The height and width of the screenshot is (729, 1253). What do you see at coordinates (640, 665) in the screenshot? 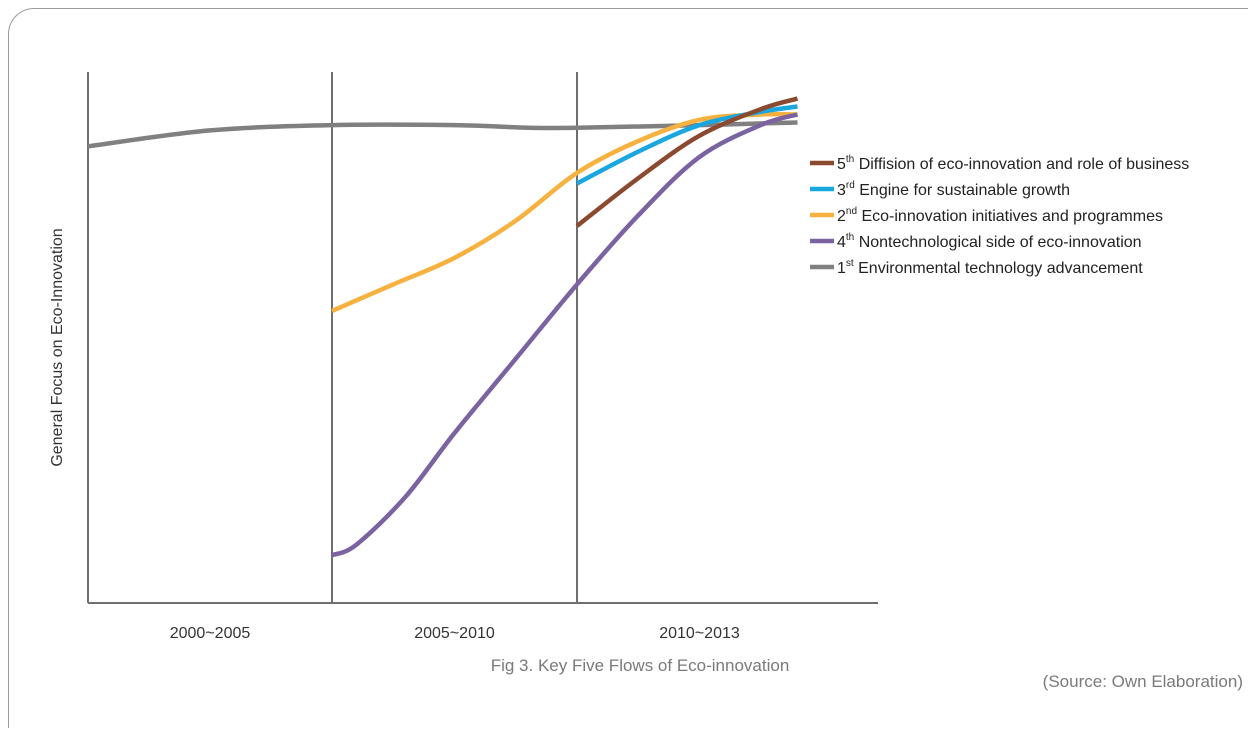
I see `figure-caption: Fig 3. Key Five Flows of Eco-innovation` at bounding box center [640, 665].